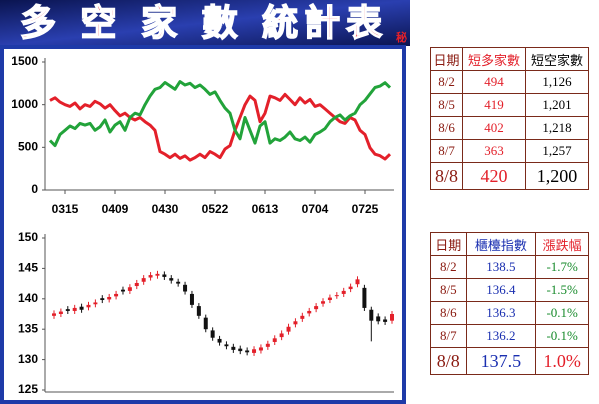 This screenshot has height=404, width=599. Describe the element at coordinates (562, 267) in the screenshot. I see `table-cell: -1.7%` at that location.